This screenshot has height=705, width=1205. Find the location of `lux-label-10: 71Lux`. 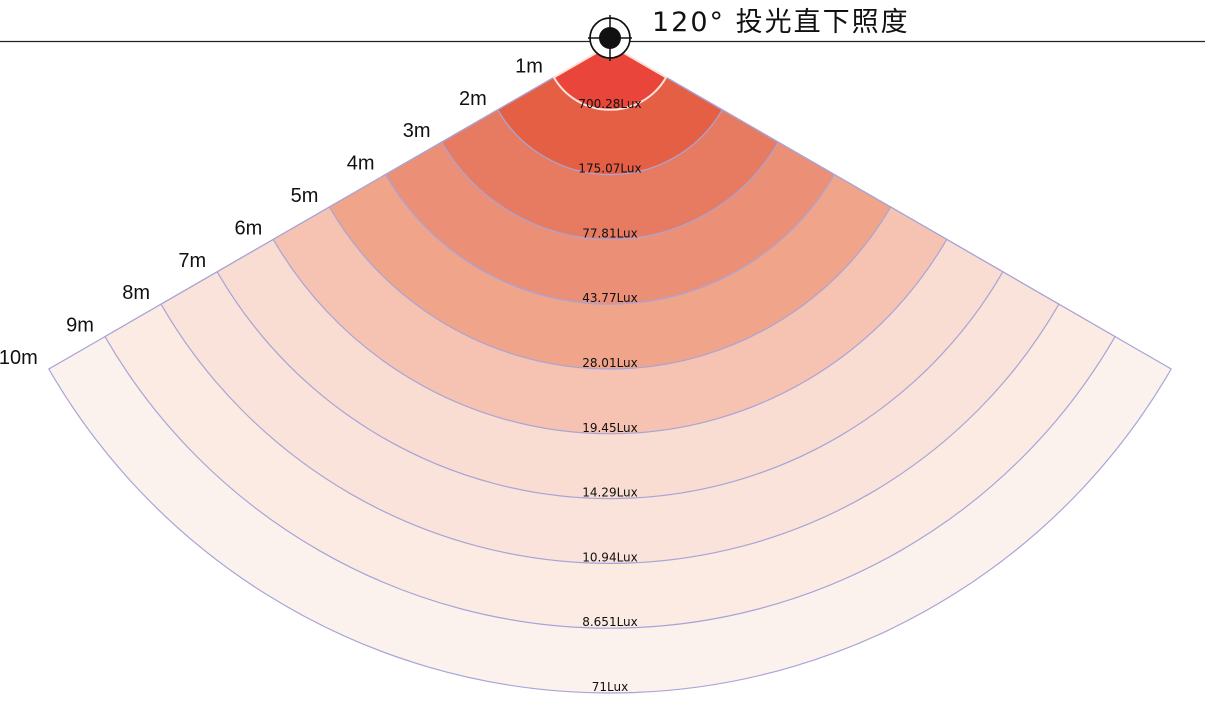

lux-label-10: 71Lux is located at coordinates (610, 687).